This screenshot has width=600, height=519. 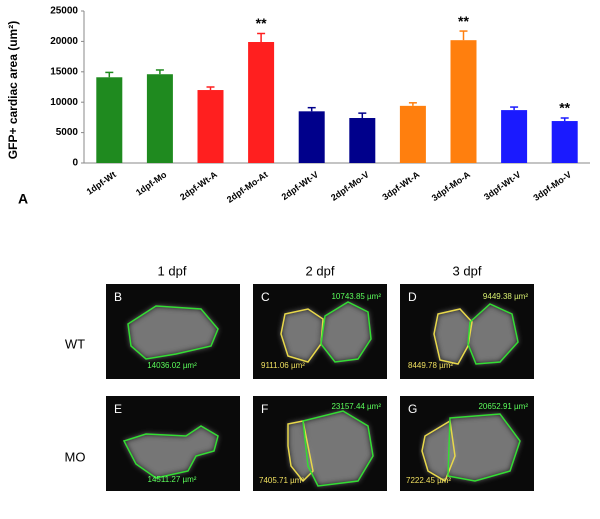 I want to click on x-tick-label: 2dpf-Wt-A, so click(x=198, y=185).